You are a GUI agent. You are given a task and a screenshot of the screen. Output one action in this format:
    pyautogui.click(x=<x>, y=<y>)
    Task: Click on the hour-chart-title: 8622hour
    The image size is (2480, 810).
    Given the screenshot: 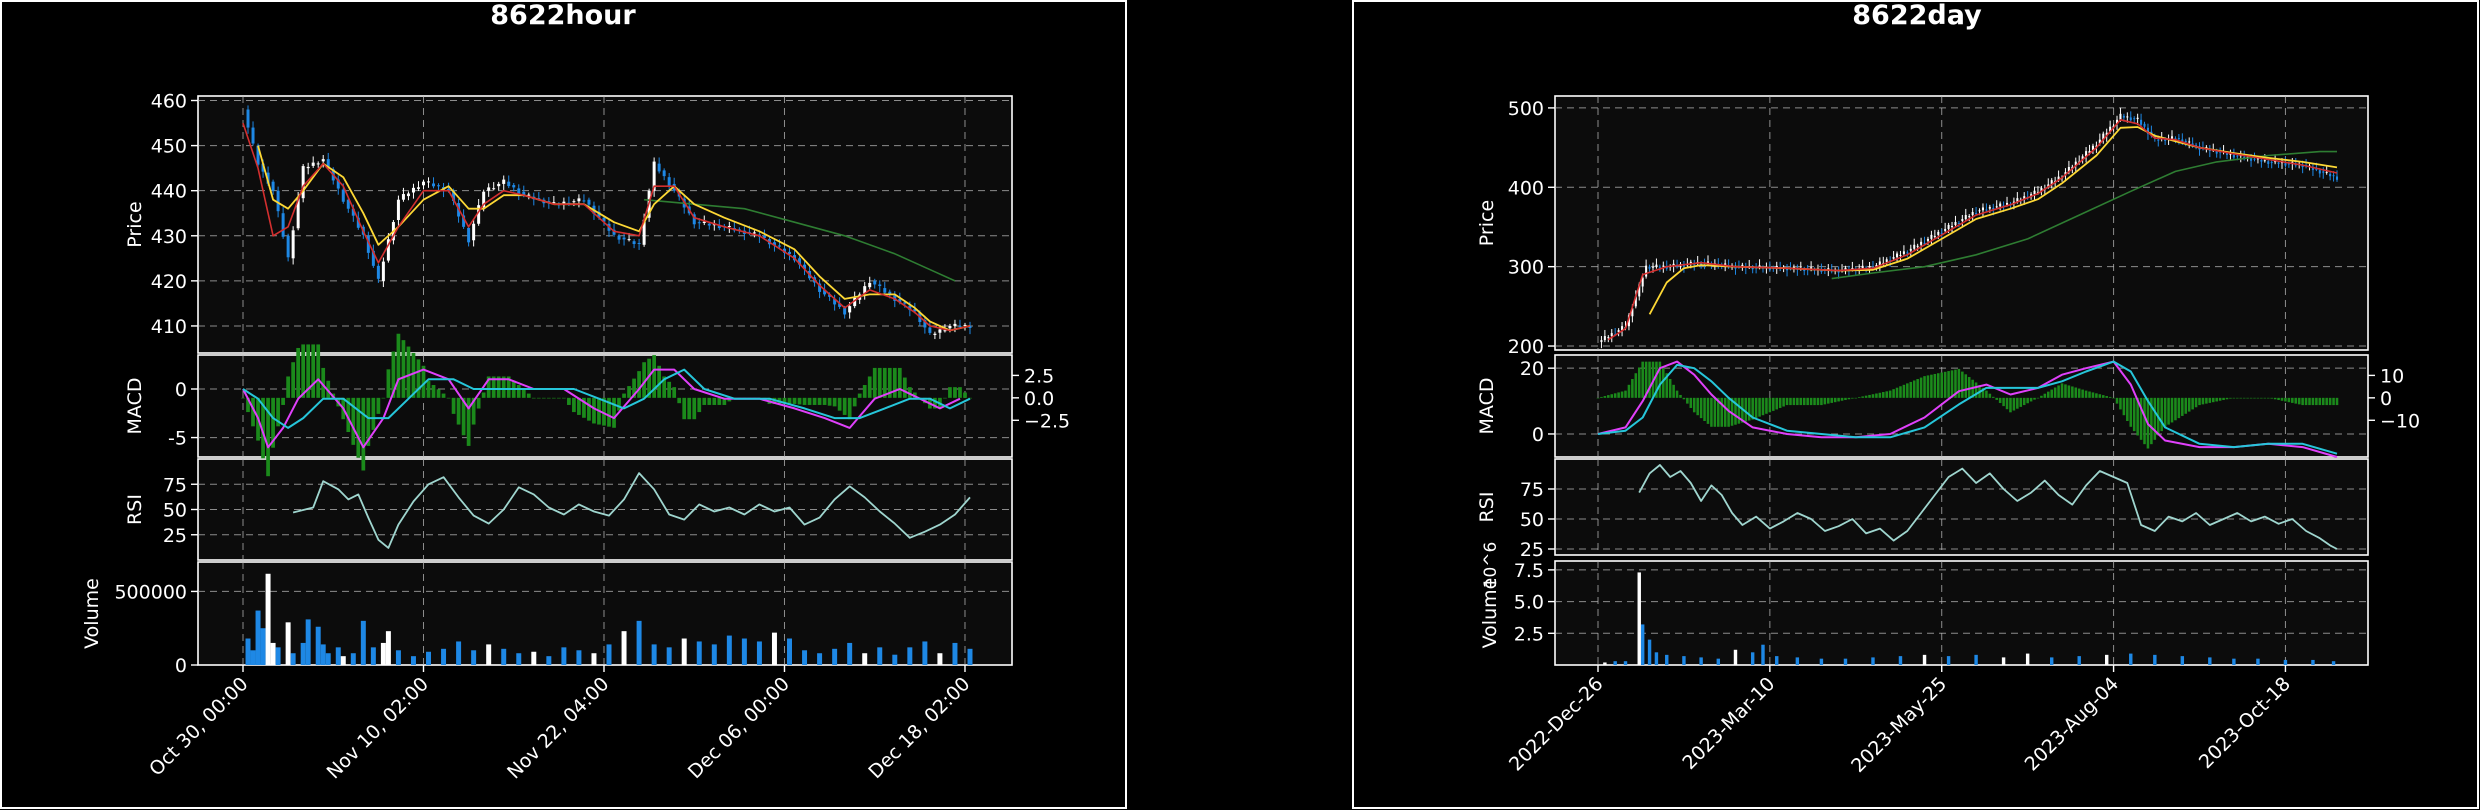 What is the action you would take?
    pyautogui.click(x=563, y=15)
    